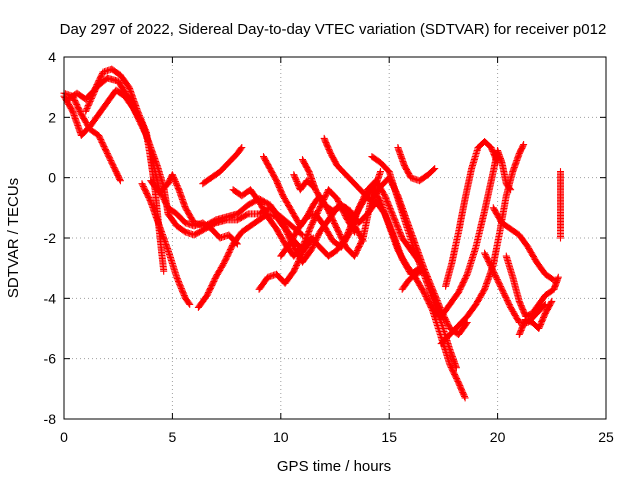 This screenshot has width=640, height=480. Describe the element at coordinates (13, 238) in the screenshot. I see `y-axis-title: SDTVAR / TECUs` at that location.